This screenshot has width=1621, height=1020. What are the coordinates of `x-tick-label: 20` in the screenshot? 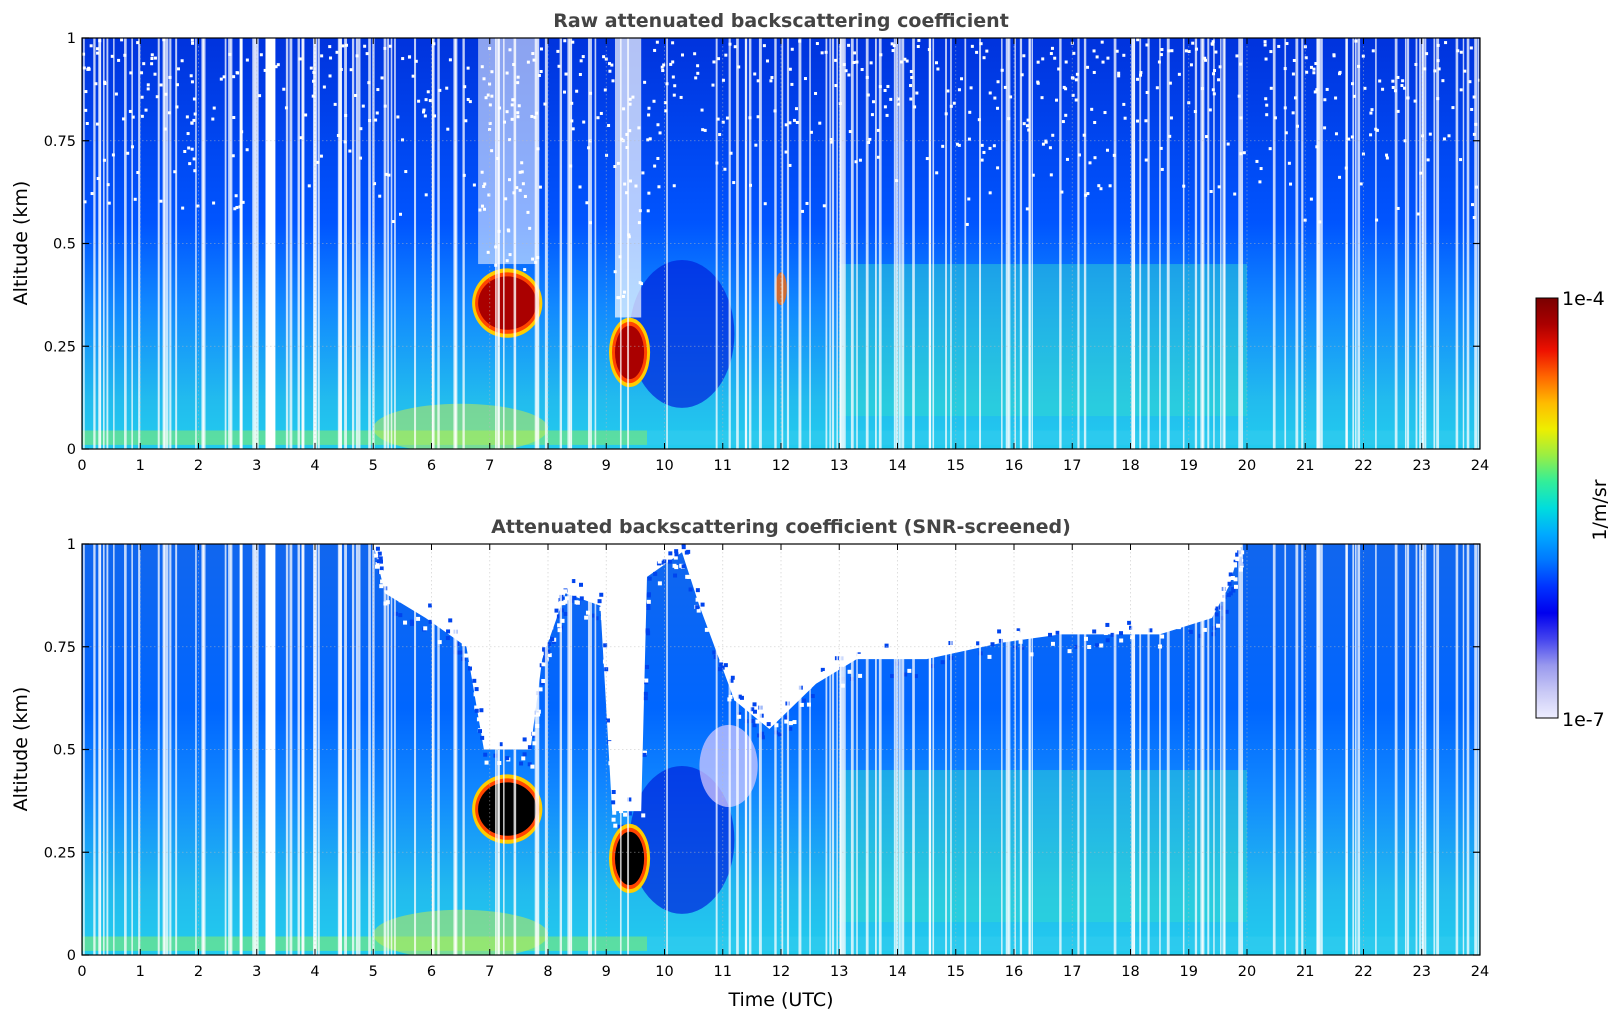 It's located at (1247, 466).